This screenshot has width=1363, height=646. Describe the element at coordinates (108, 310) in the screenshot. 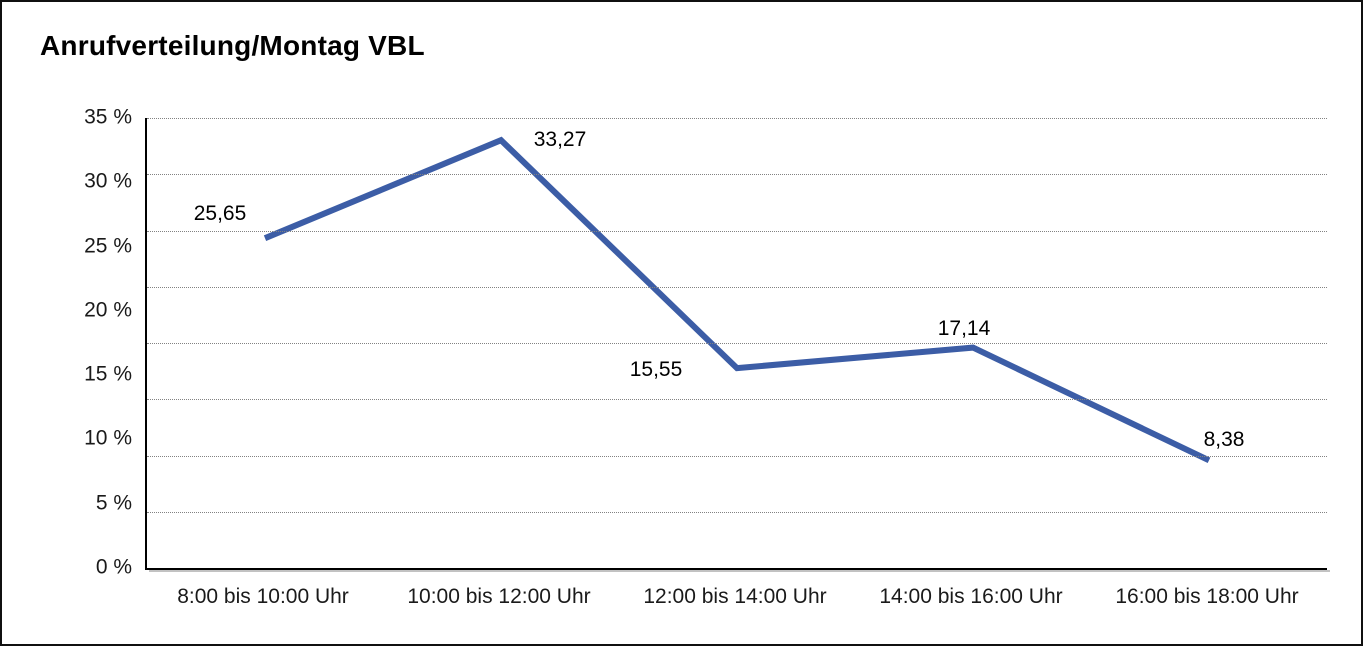

I see `y-axis-tick-label: 20 %` at that location.